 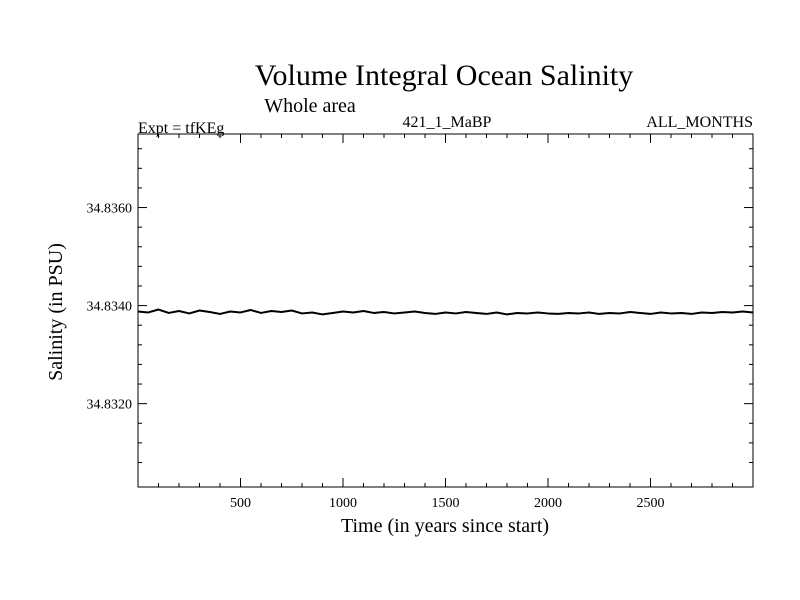 I want to click on x-tick-label: 1500, so click(x=446, y=503).